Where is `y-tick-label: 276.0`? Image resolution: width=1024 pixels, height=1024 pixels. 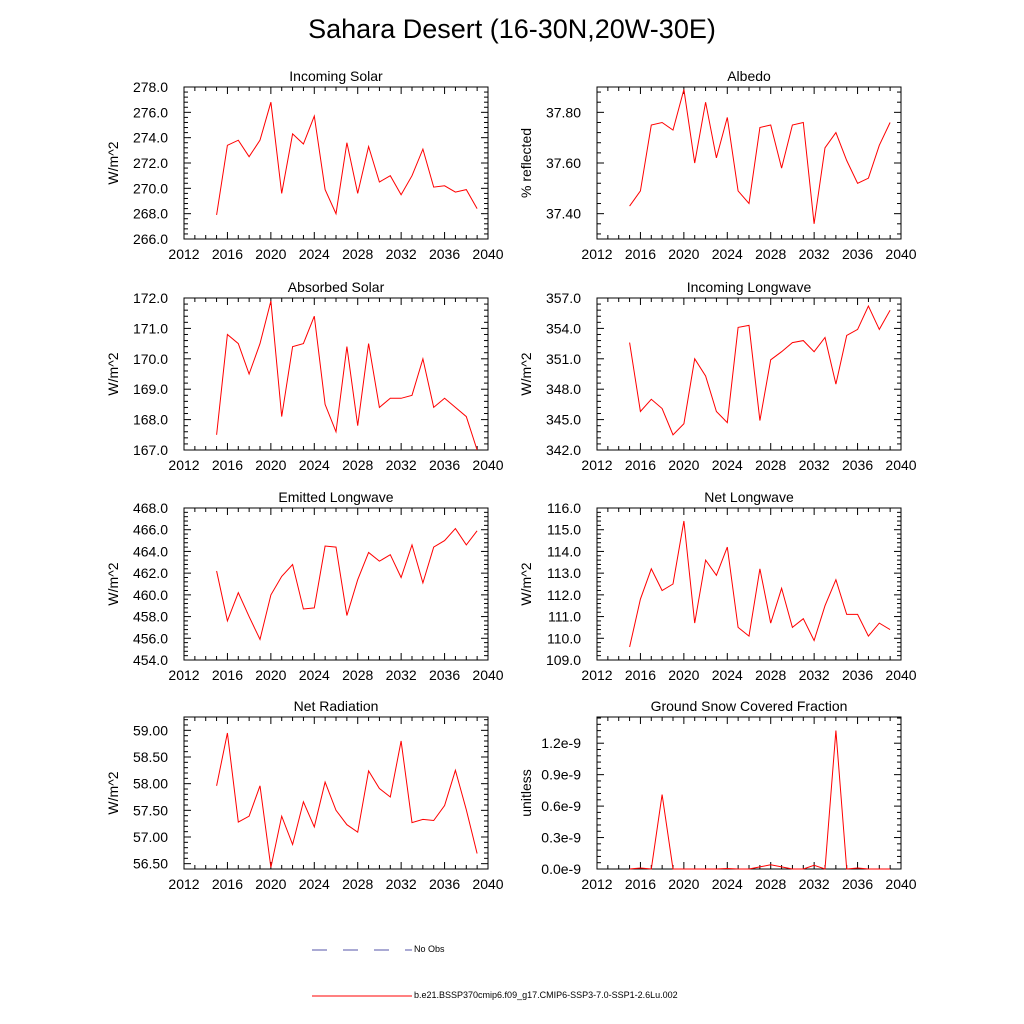
y-tick-label: 276.0 is located at coordinates (150, 112).